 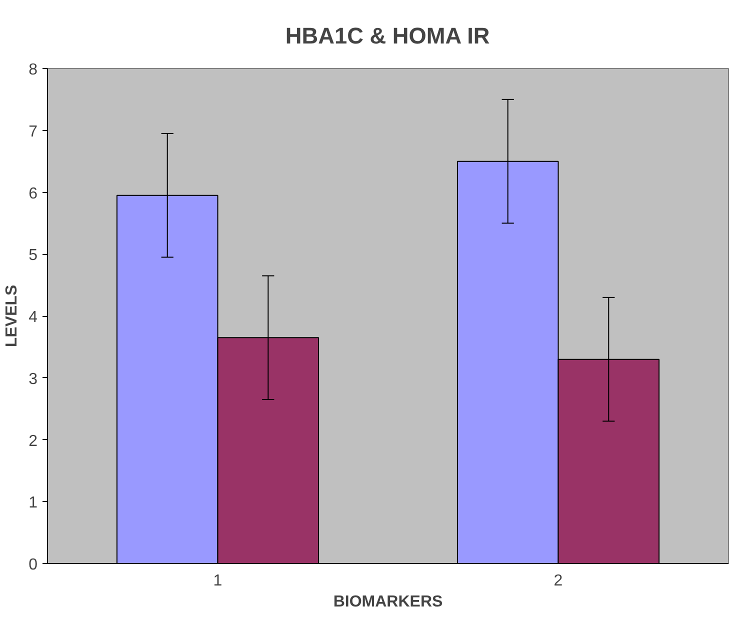 What do you see at coordinates (12, 316) in the screenshot?
I see `y-axis-title: LEVELS` at bounding box center [12, 316].